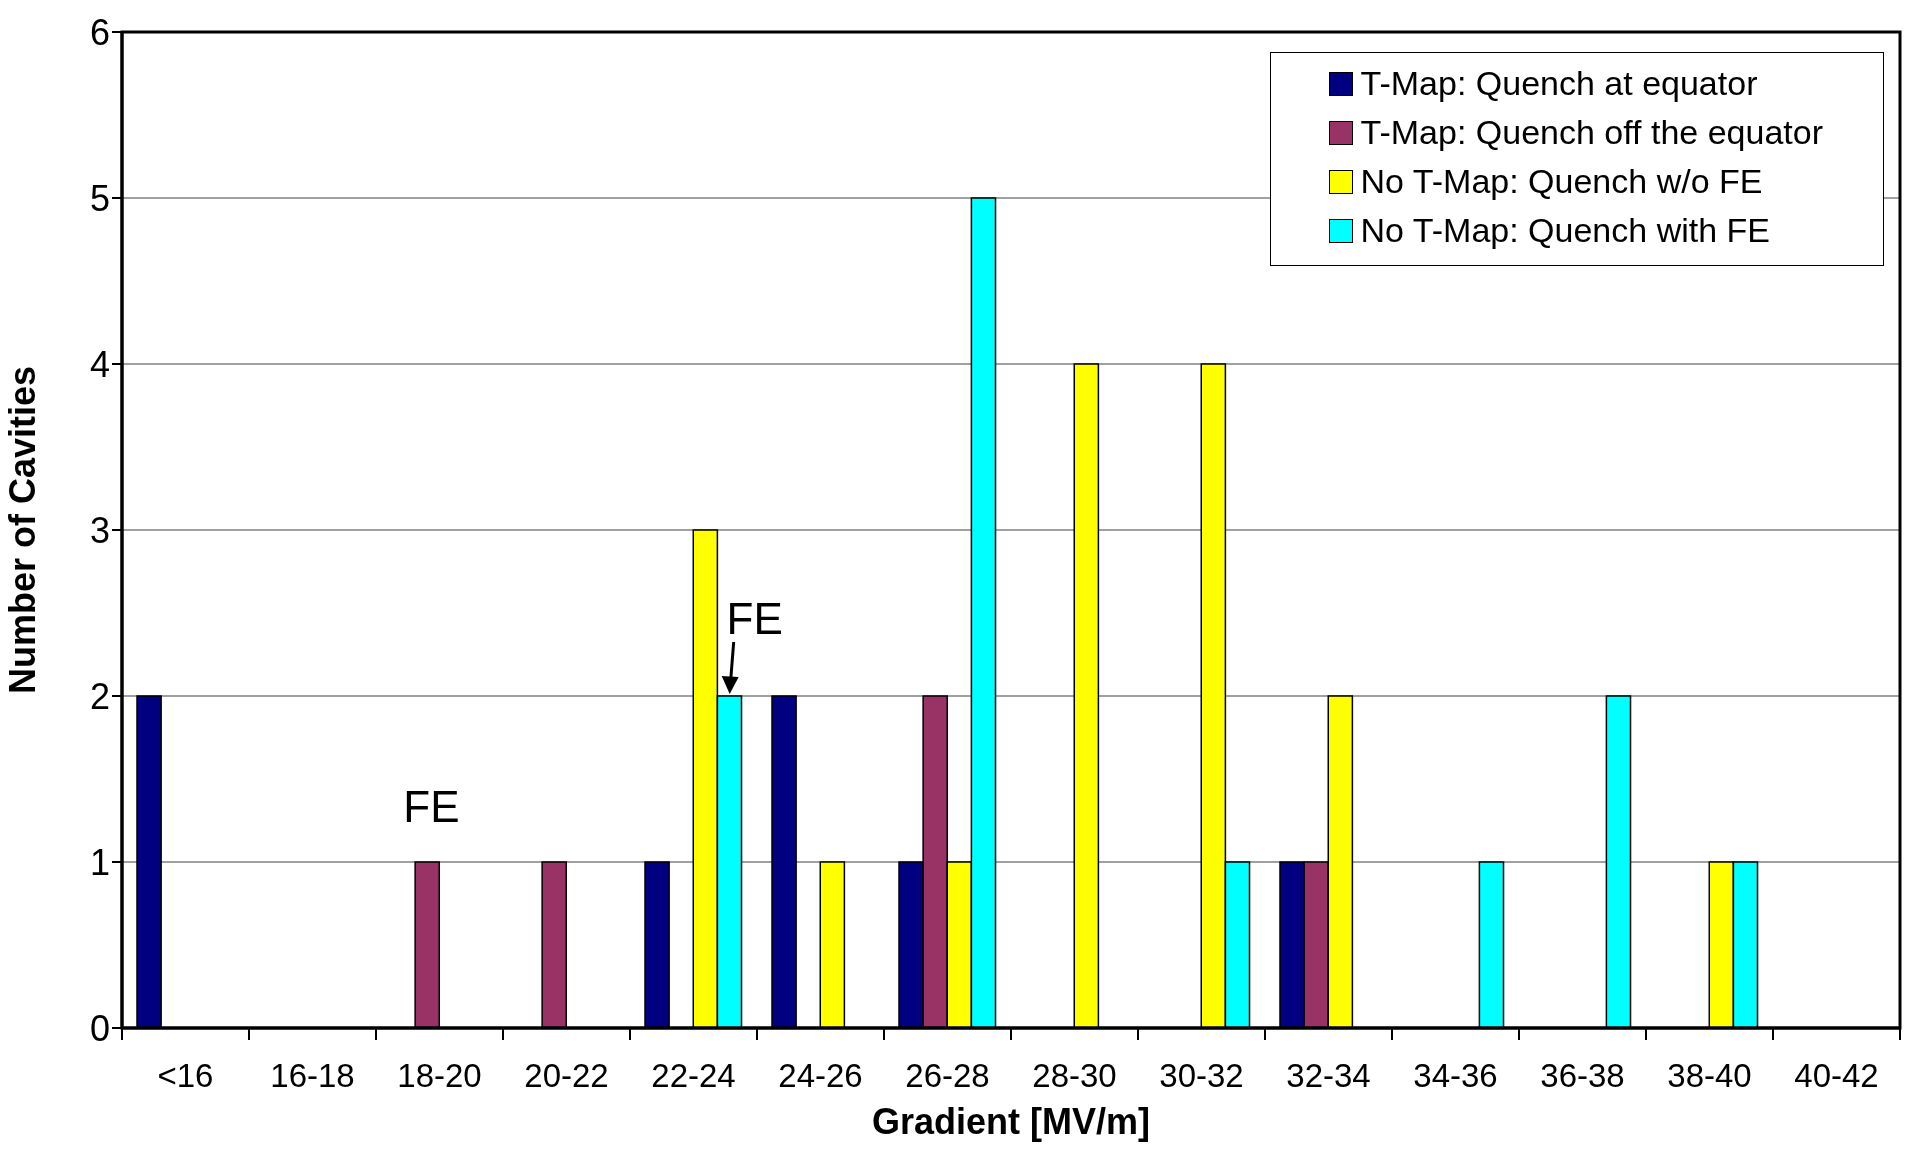 This screenshot has width=1919, height=1155. Describe the element at coordinates (99, 862) in the screenshot. I see `y-tick-label: 1` at that location.